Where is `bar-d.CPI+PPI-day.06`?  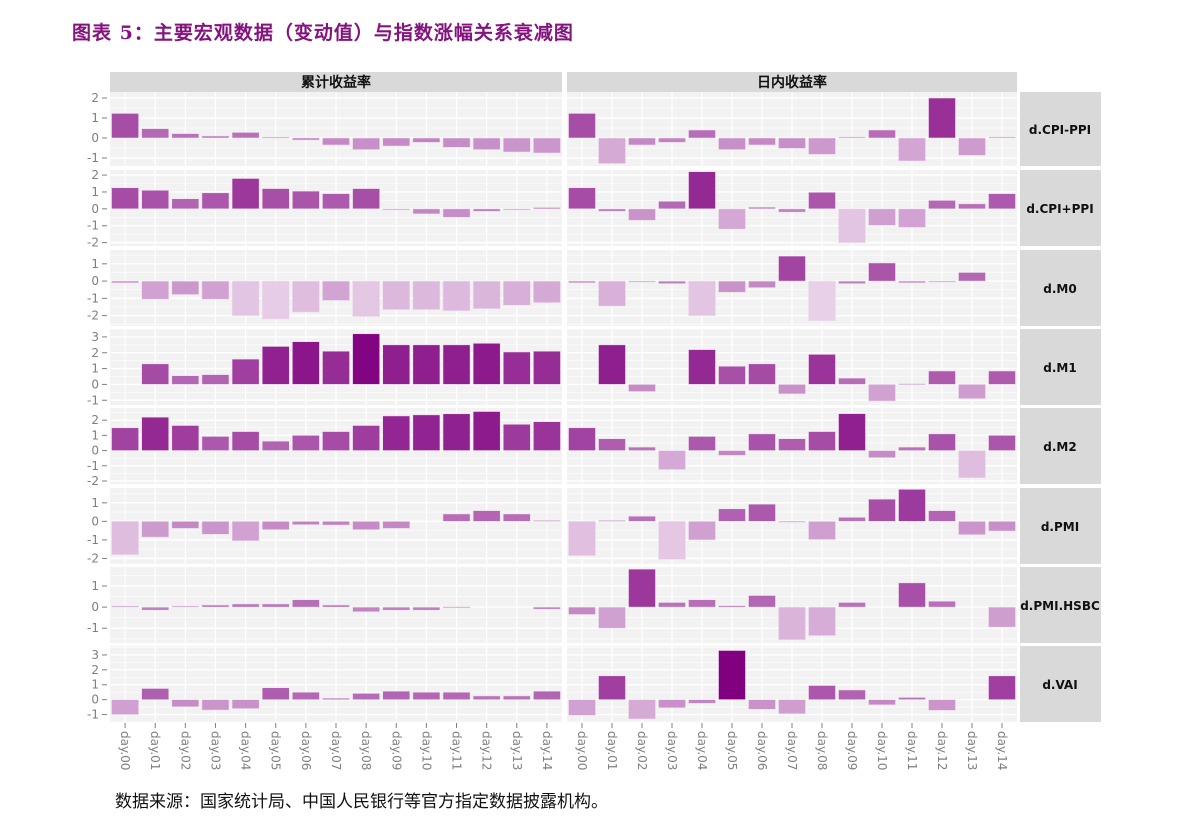 bar-d.CPI+PPI-day.06 is located at coordinates (762, 208).